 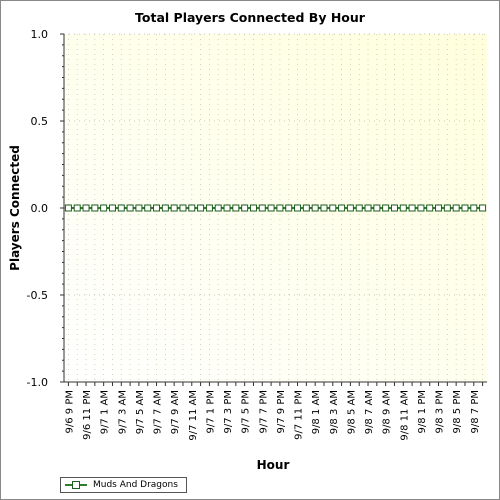 I want to click on x-tick-label: 9/7 3 AM, so click(x=122, y=412).